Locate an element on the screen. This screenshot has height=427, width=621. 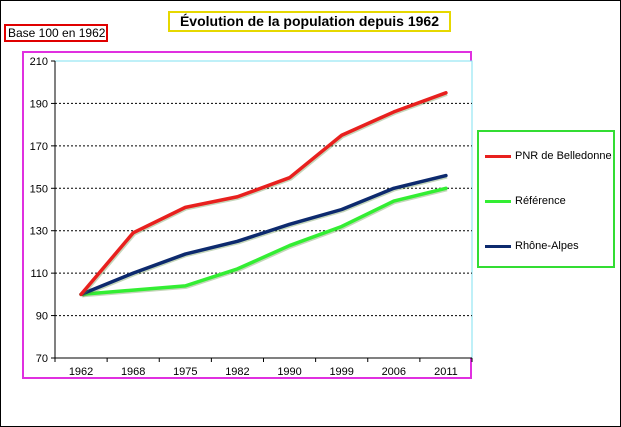
y-axis: 70 90 110 130 150 170 190 210 is located at coordinates (43, 210).